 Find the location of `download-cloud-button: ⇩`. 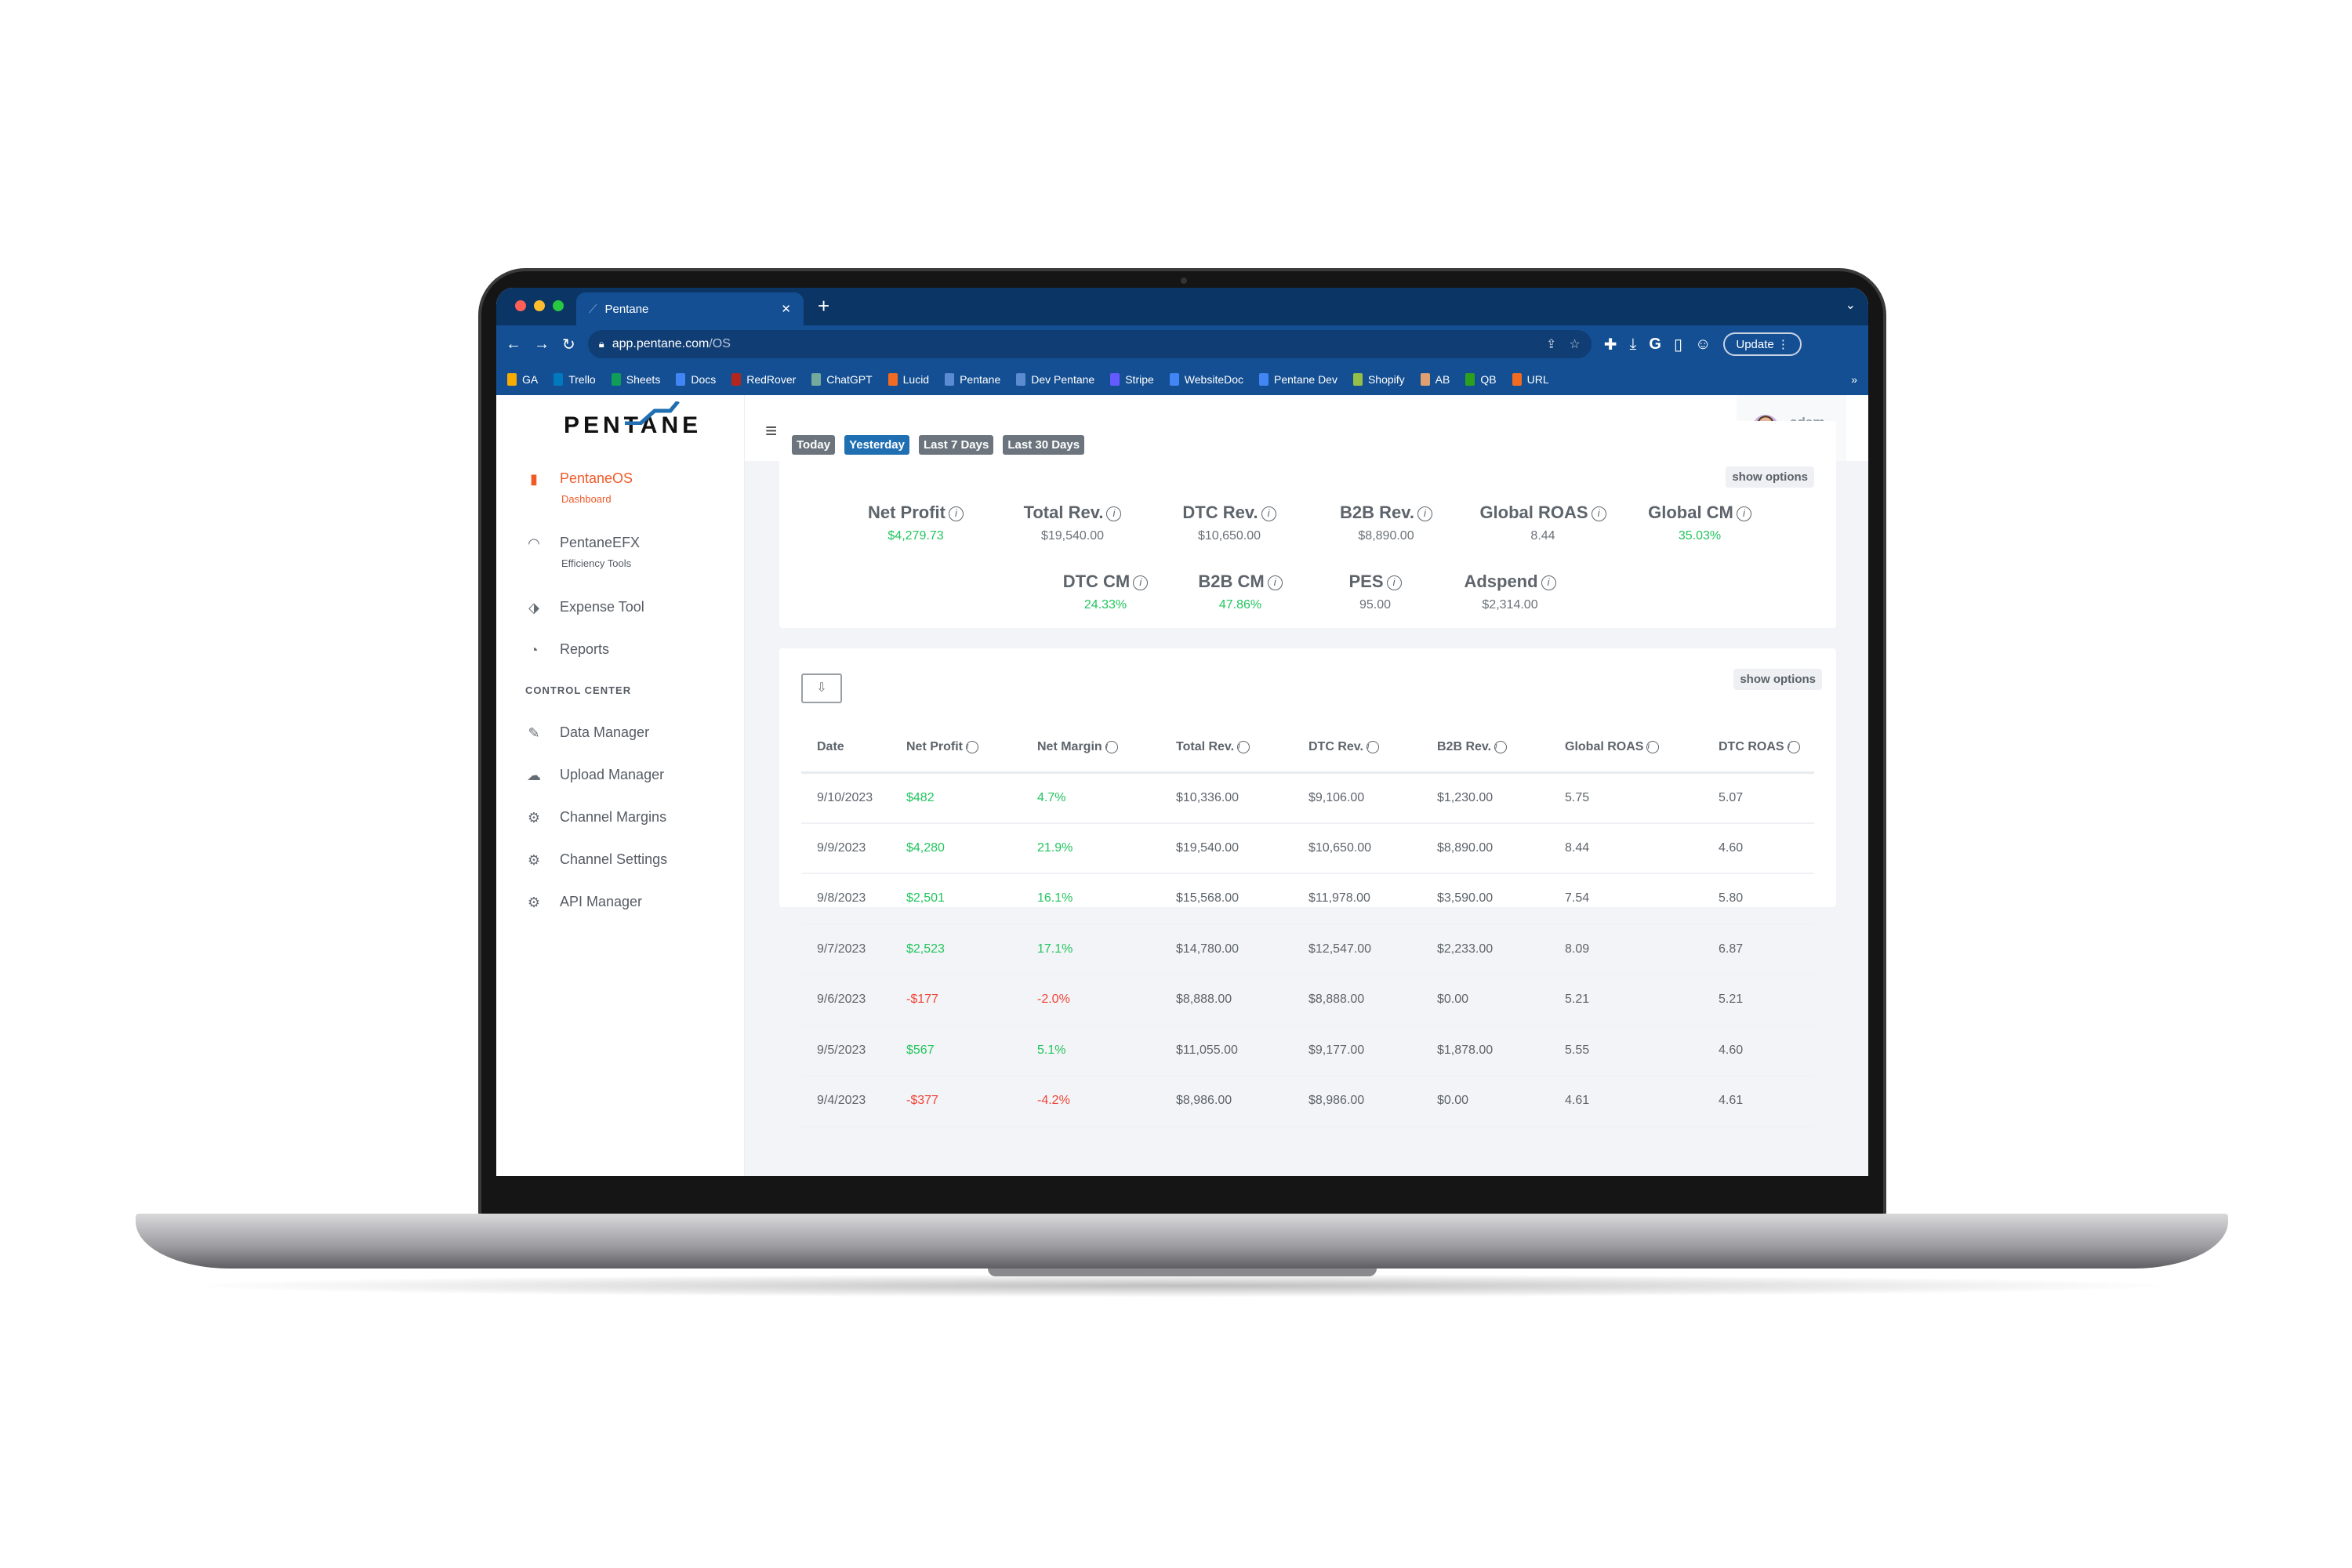

download-cloud-button: ⇩ is located at coordinates (821, 688).